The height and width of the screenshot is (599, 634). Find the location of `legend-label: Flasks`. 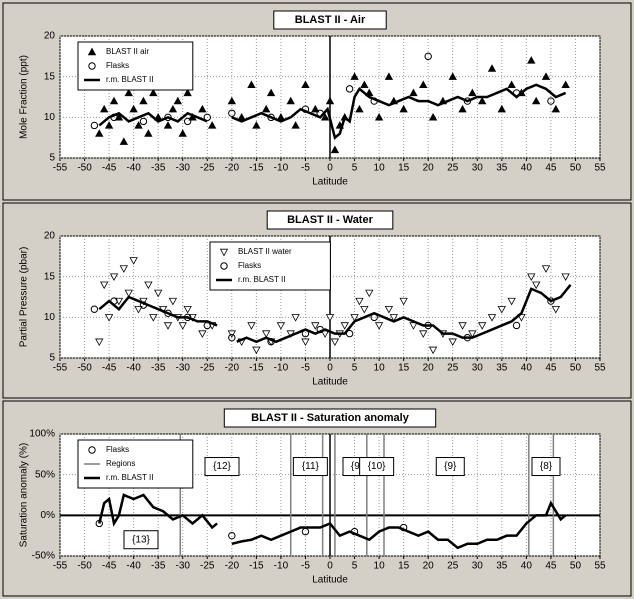

legend-label: Flasks is located at coordinates (117, 65).